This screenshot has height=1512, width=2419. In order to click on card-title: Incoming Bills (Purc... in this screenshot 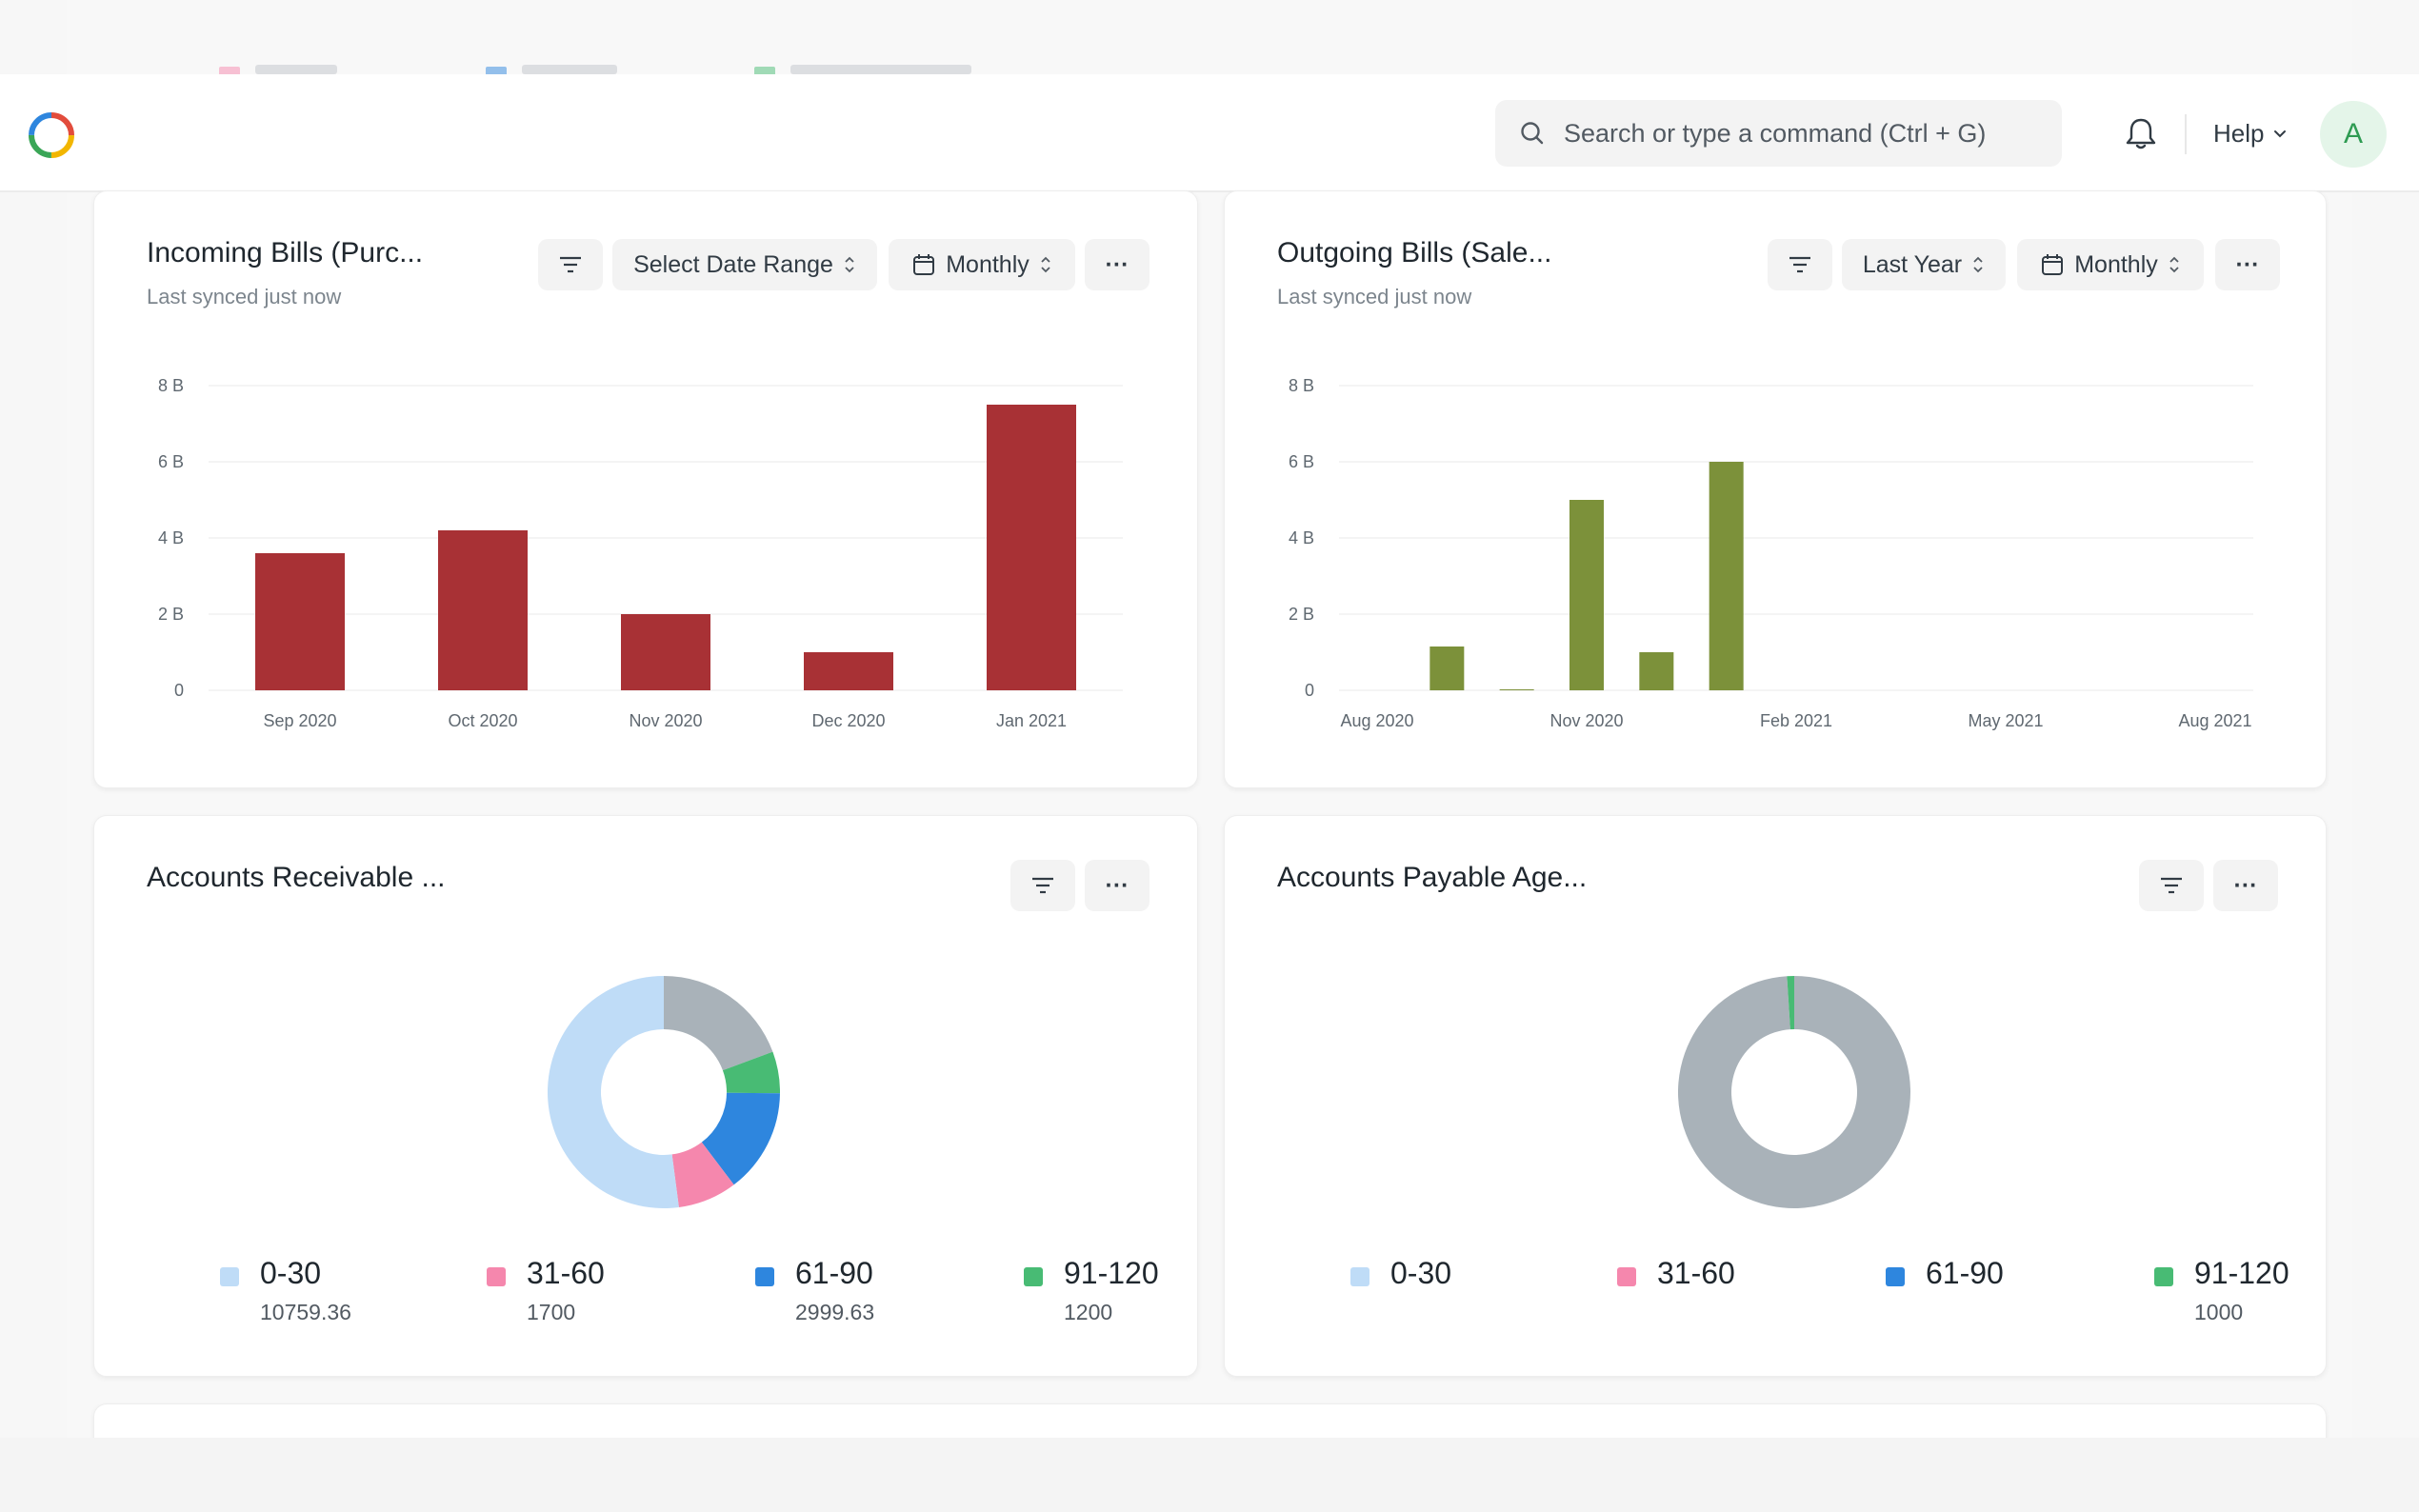, I will do `click(285, 253)`.